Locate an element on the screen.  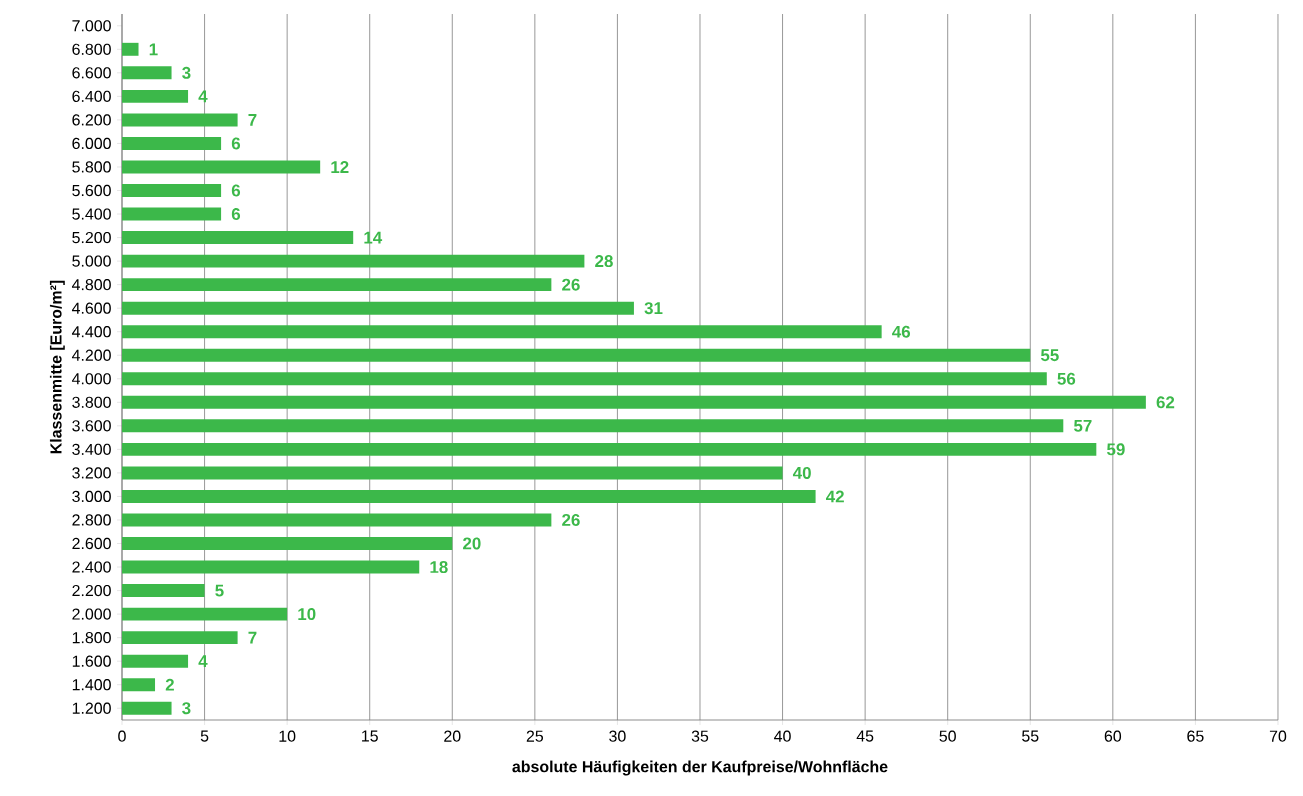
y-tick-label: 3.400 is located at coordinates (91, 449).